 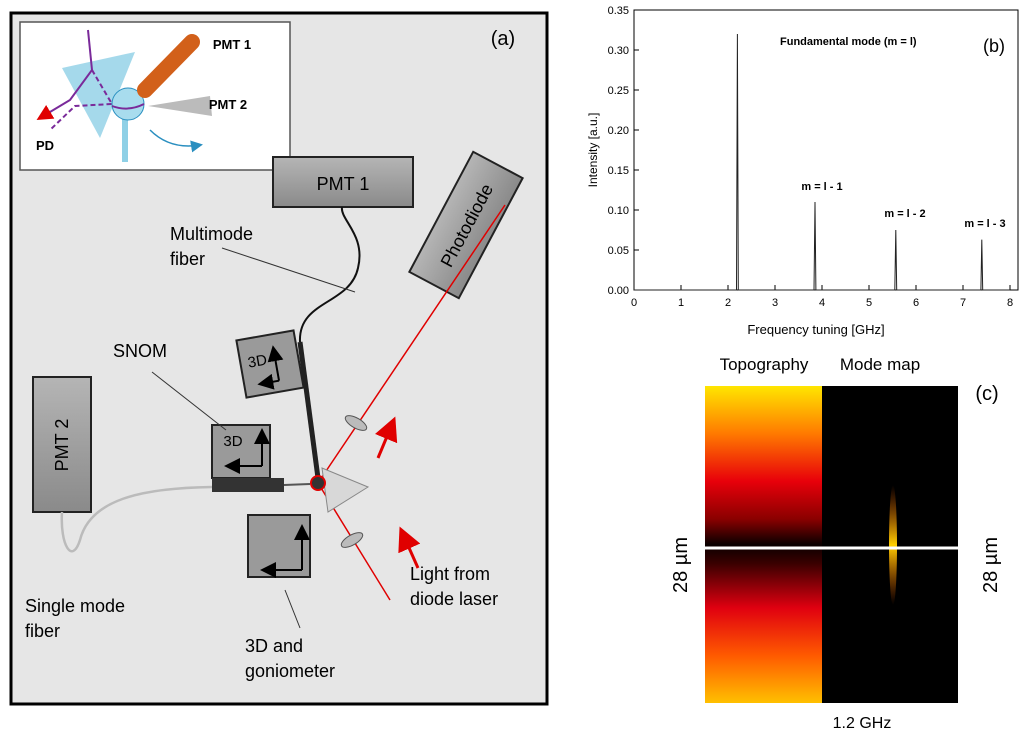 What do you see at coordinates (618, 291) in the screenshot?
I see `y-tick-label: 0.00` at bounding box center [618, 291].